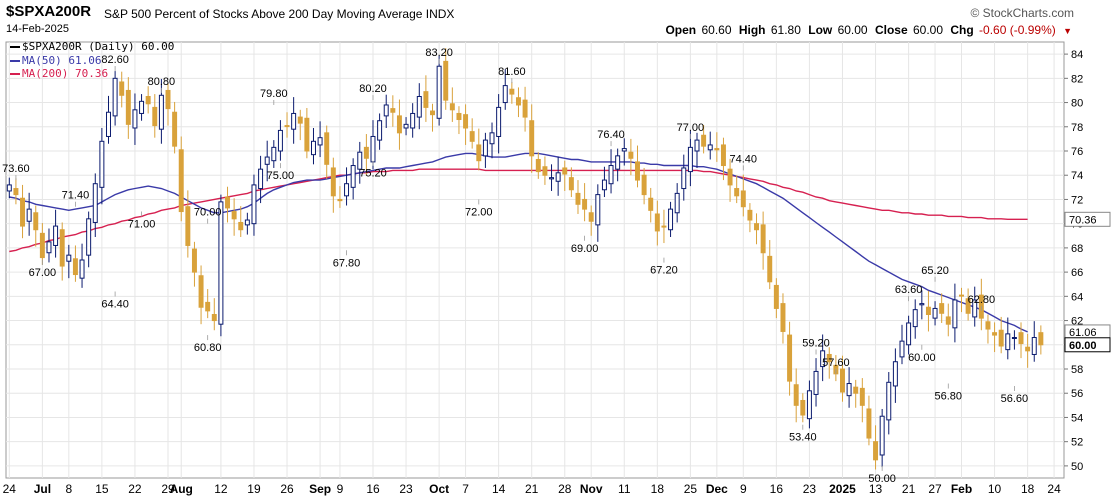  I want to click on x-tick-label: 15, so click(102, 489).